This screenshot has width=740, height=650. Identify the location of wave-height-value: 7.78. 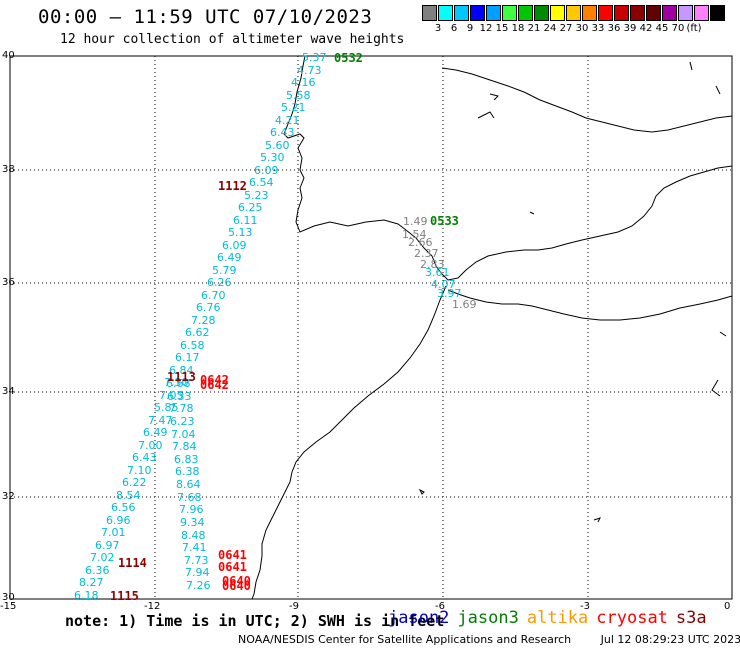
(181, 408).